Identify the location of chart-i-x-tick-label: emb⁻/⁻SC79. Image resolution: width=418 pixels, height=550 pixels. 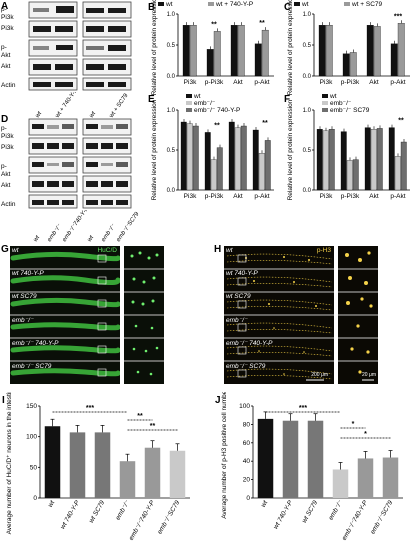
(168, 517).